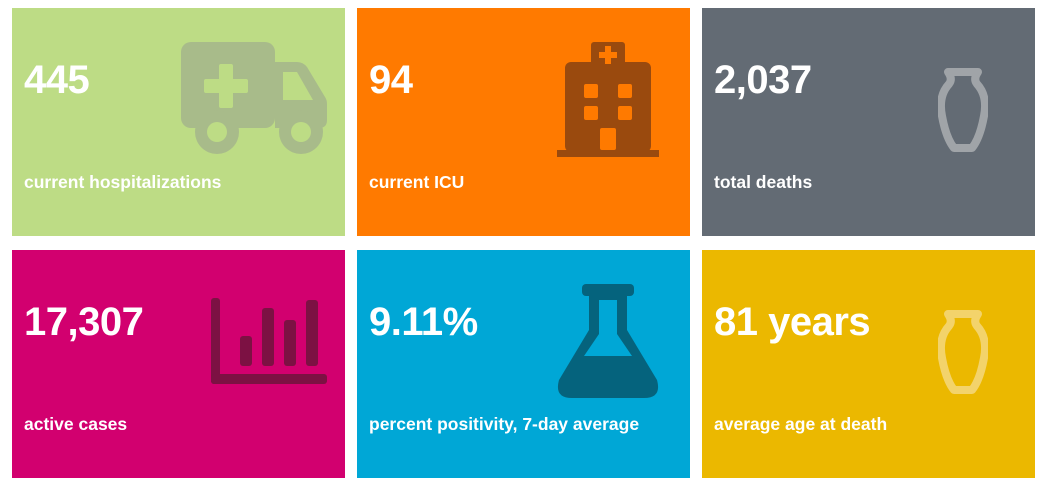 The height and width of the screenshot is (492, 1052). What do you see at coordinates (523, 364) in the screenshot?
I see `positivity-tile: 9.11% percent positivity, 7-day average` at bounding box center [523, 364].